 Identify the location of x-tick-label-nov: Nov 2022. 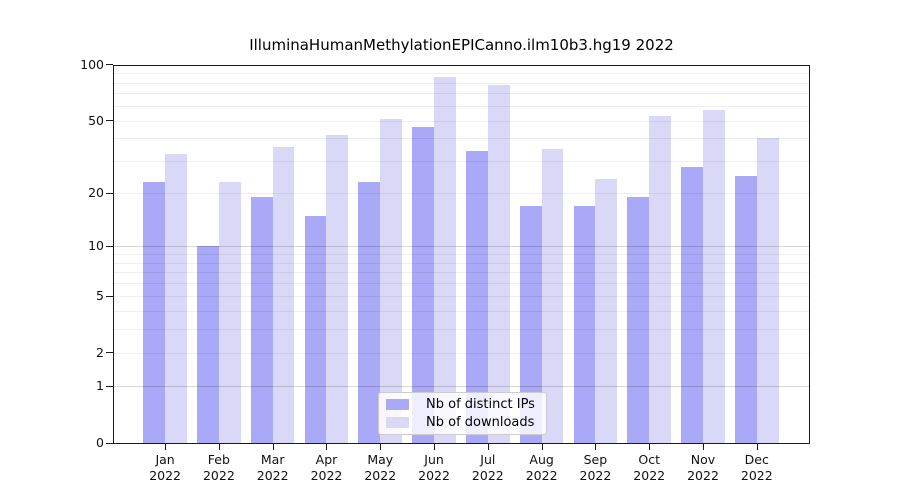
(703, 468).